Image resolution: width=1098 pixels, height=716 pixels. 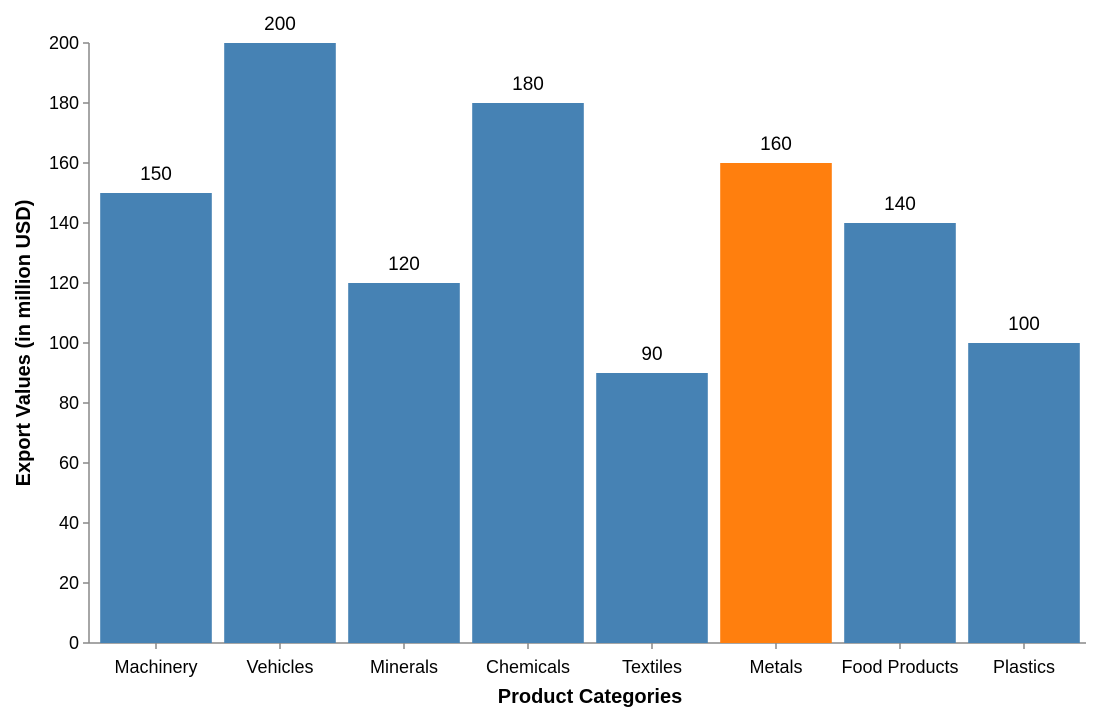 What do you see at coordinates (69, 583) in the screenshot?
I see `y-tick-label: 20` at bounding box center [69, 583].